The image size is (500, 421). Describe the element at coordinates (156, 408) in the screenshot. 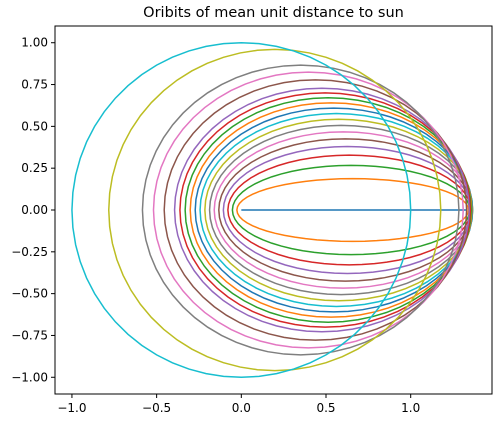

I see `x-tick-label: −0.5` at that location.